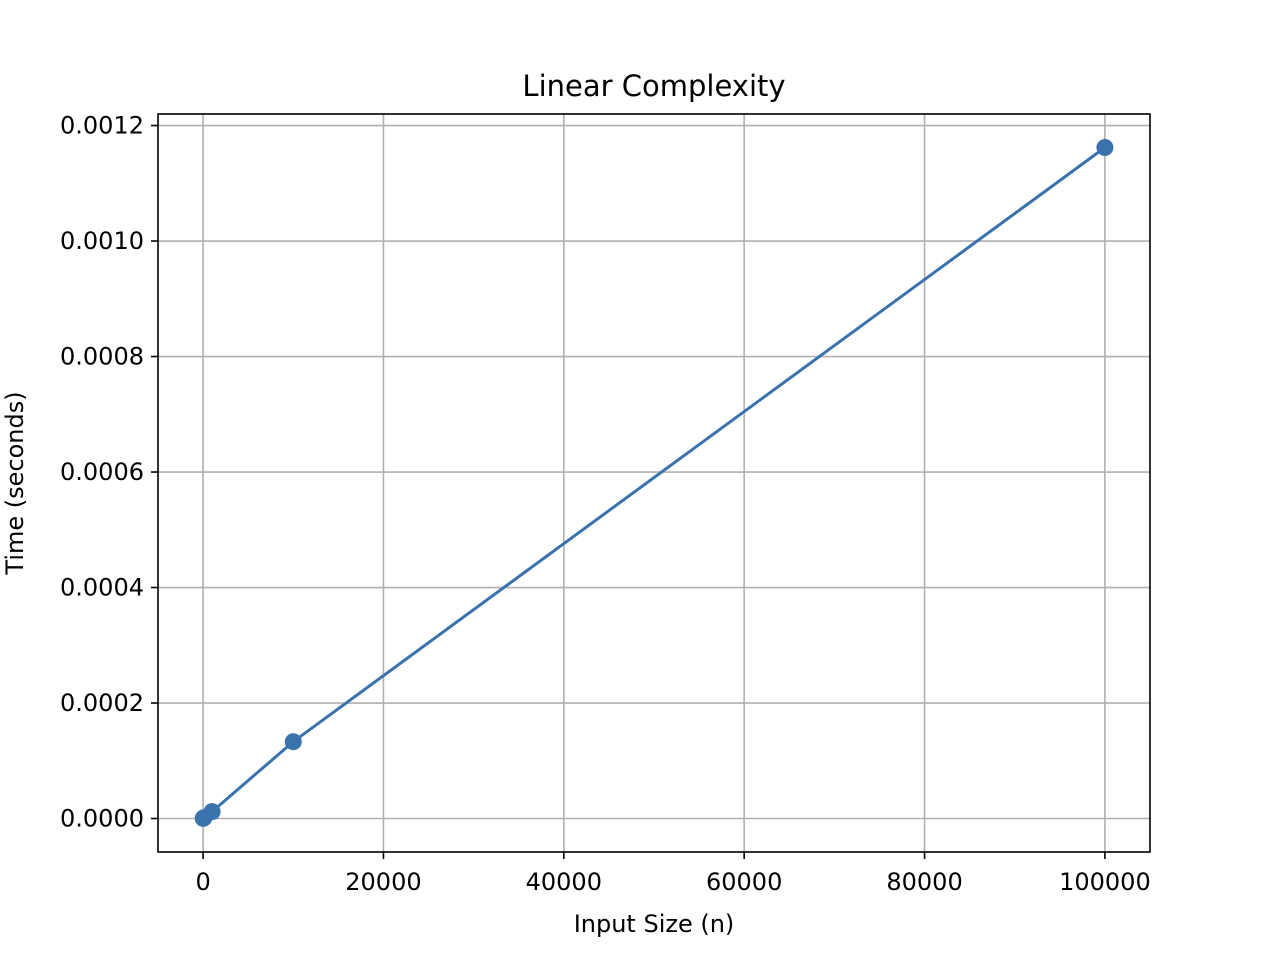 This screenshot has width=1274, height=954. I want to click on y-tick-label: 0.0002, so click(102, 703).